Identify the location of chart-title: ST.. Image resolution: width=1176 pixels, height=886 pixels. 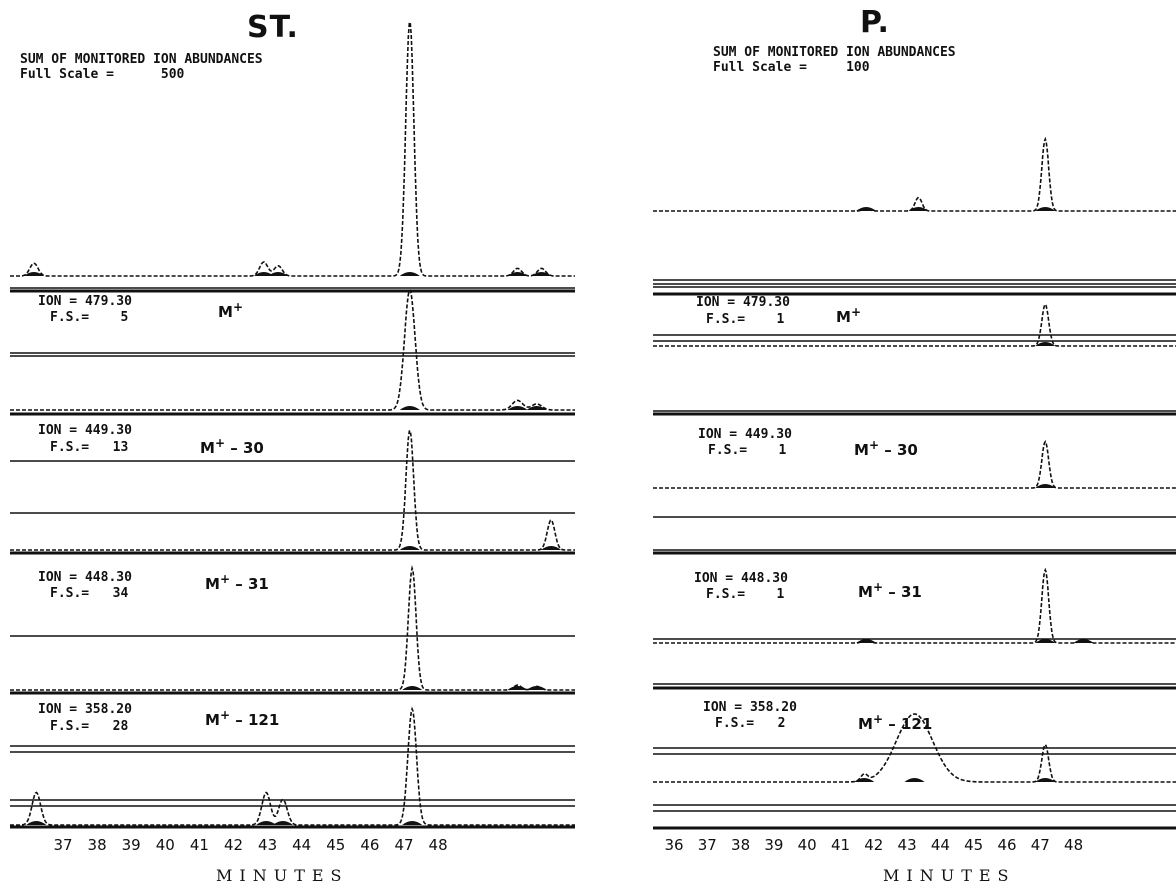
(273, 27).